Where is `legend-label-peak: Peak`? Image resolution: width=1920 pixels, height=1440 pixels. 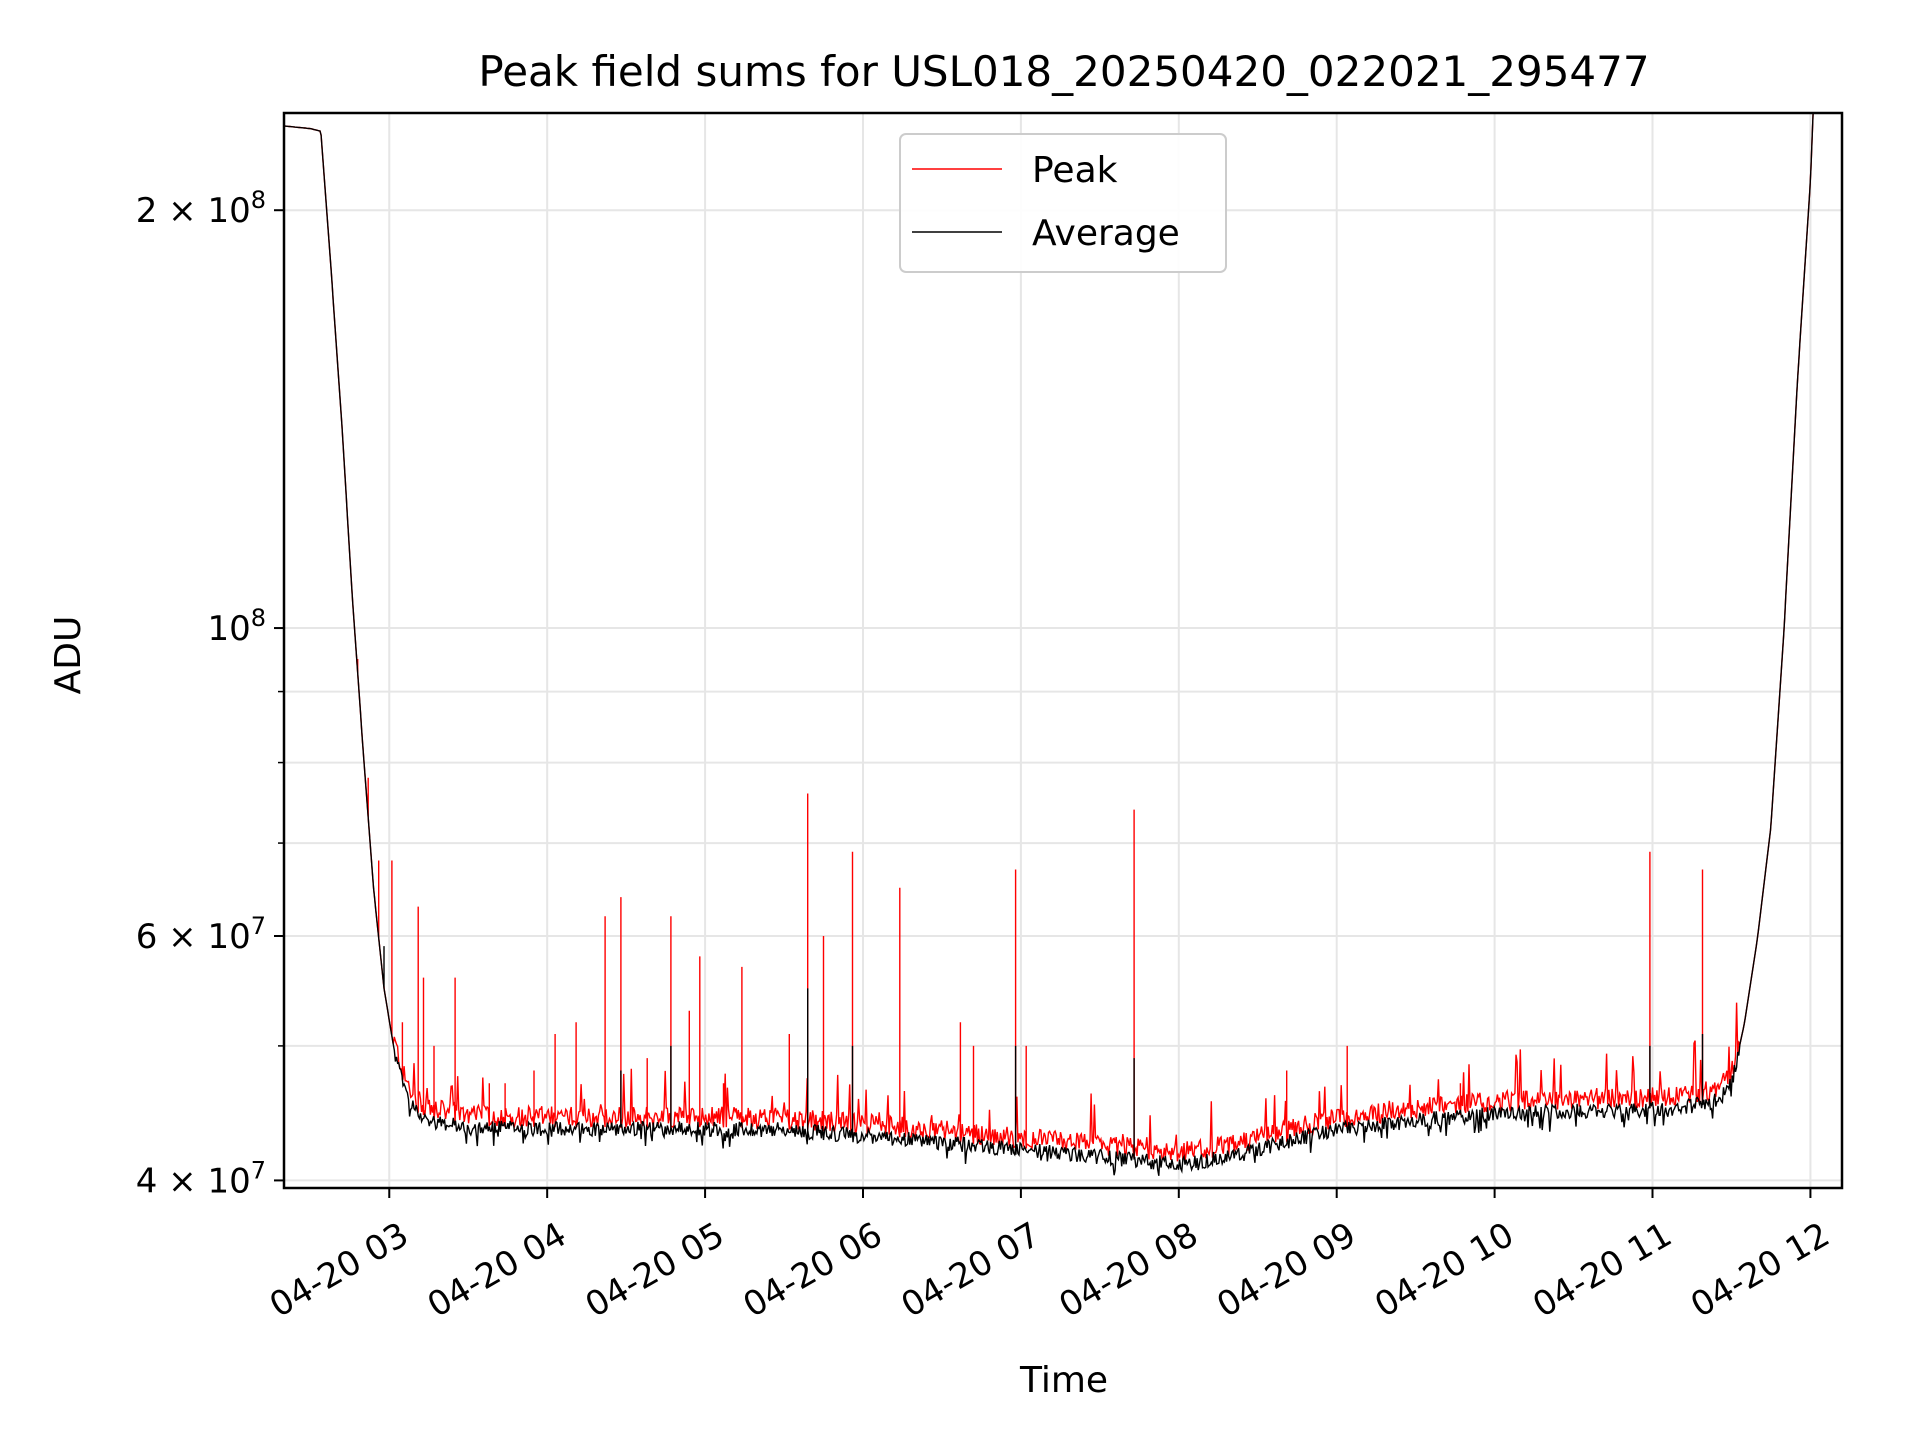 legend-label-peak: Peak is located at coordinates (1075, 170).